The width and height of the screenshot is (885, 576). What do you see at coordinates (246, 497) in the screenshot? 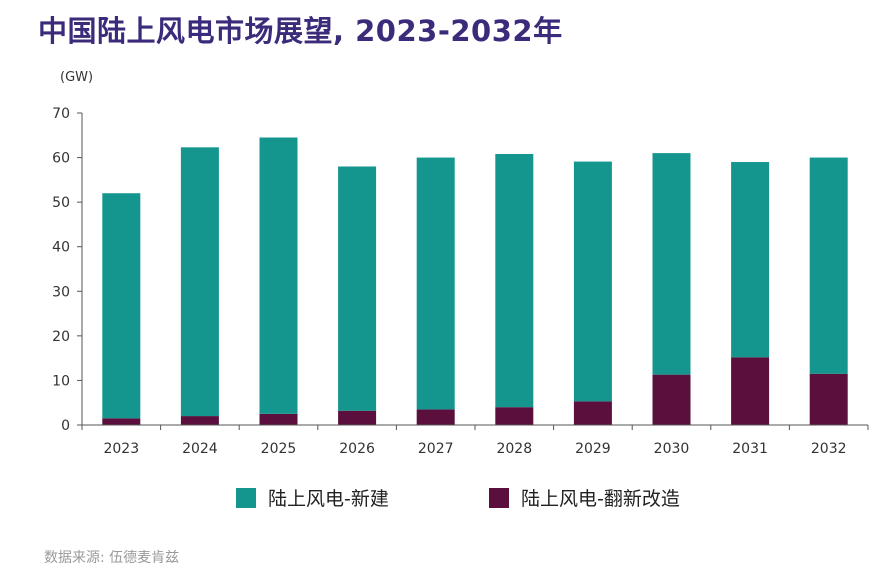
I see `legend-swatch-new-build` at bounding box center [246, 497].